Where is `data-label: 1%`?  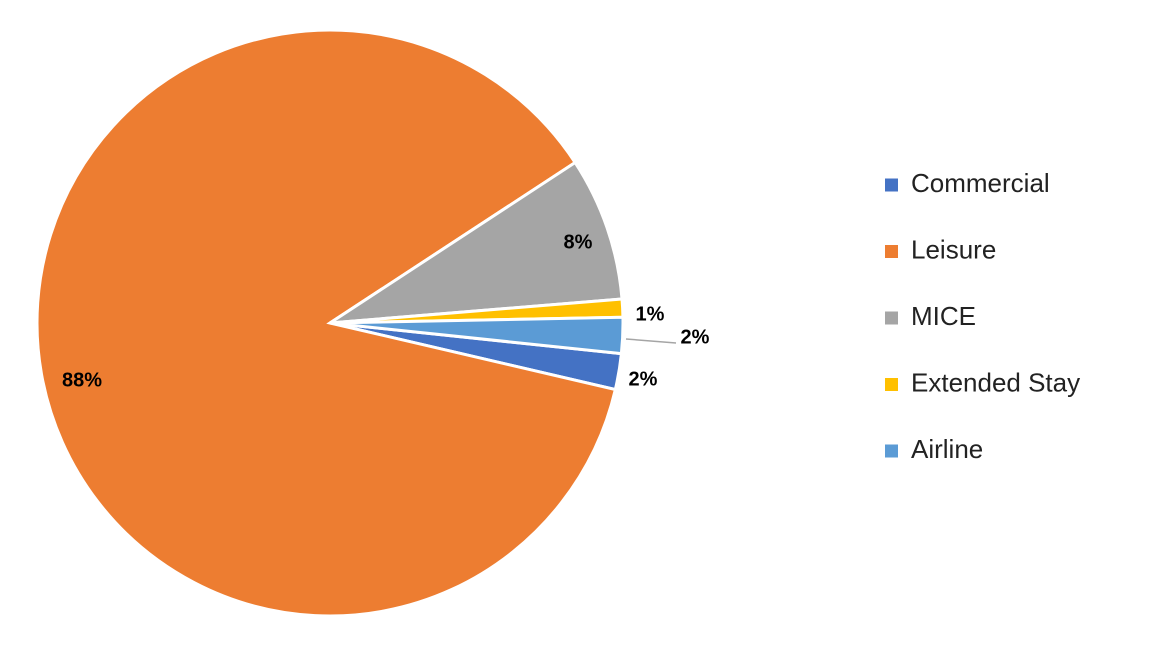
data-label: 1% is located at coordinates (650, 314).